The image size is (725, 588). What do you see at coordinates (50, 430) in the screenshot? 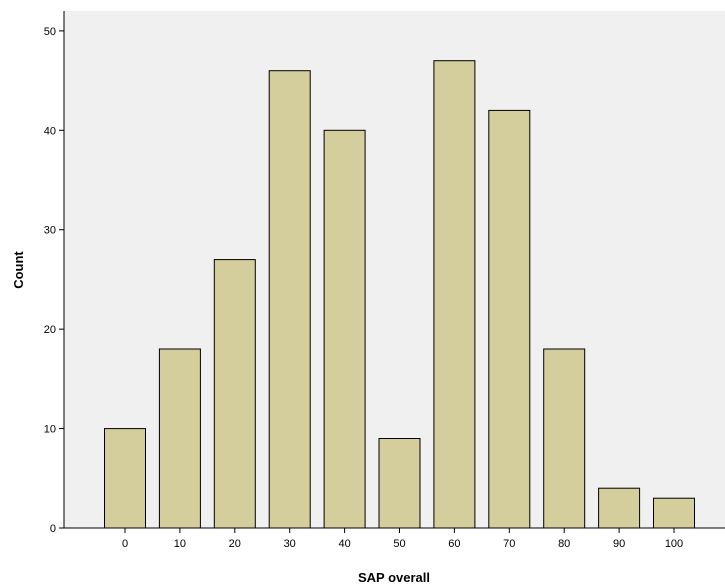
I see `y-tick-label: 10` at bounding box center [50, 430].